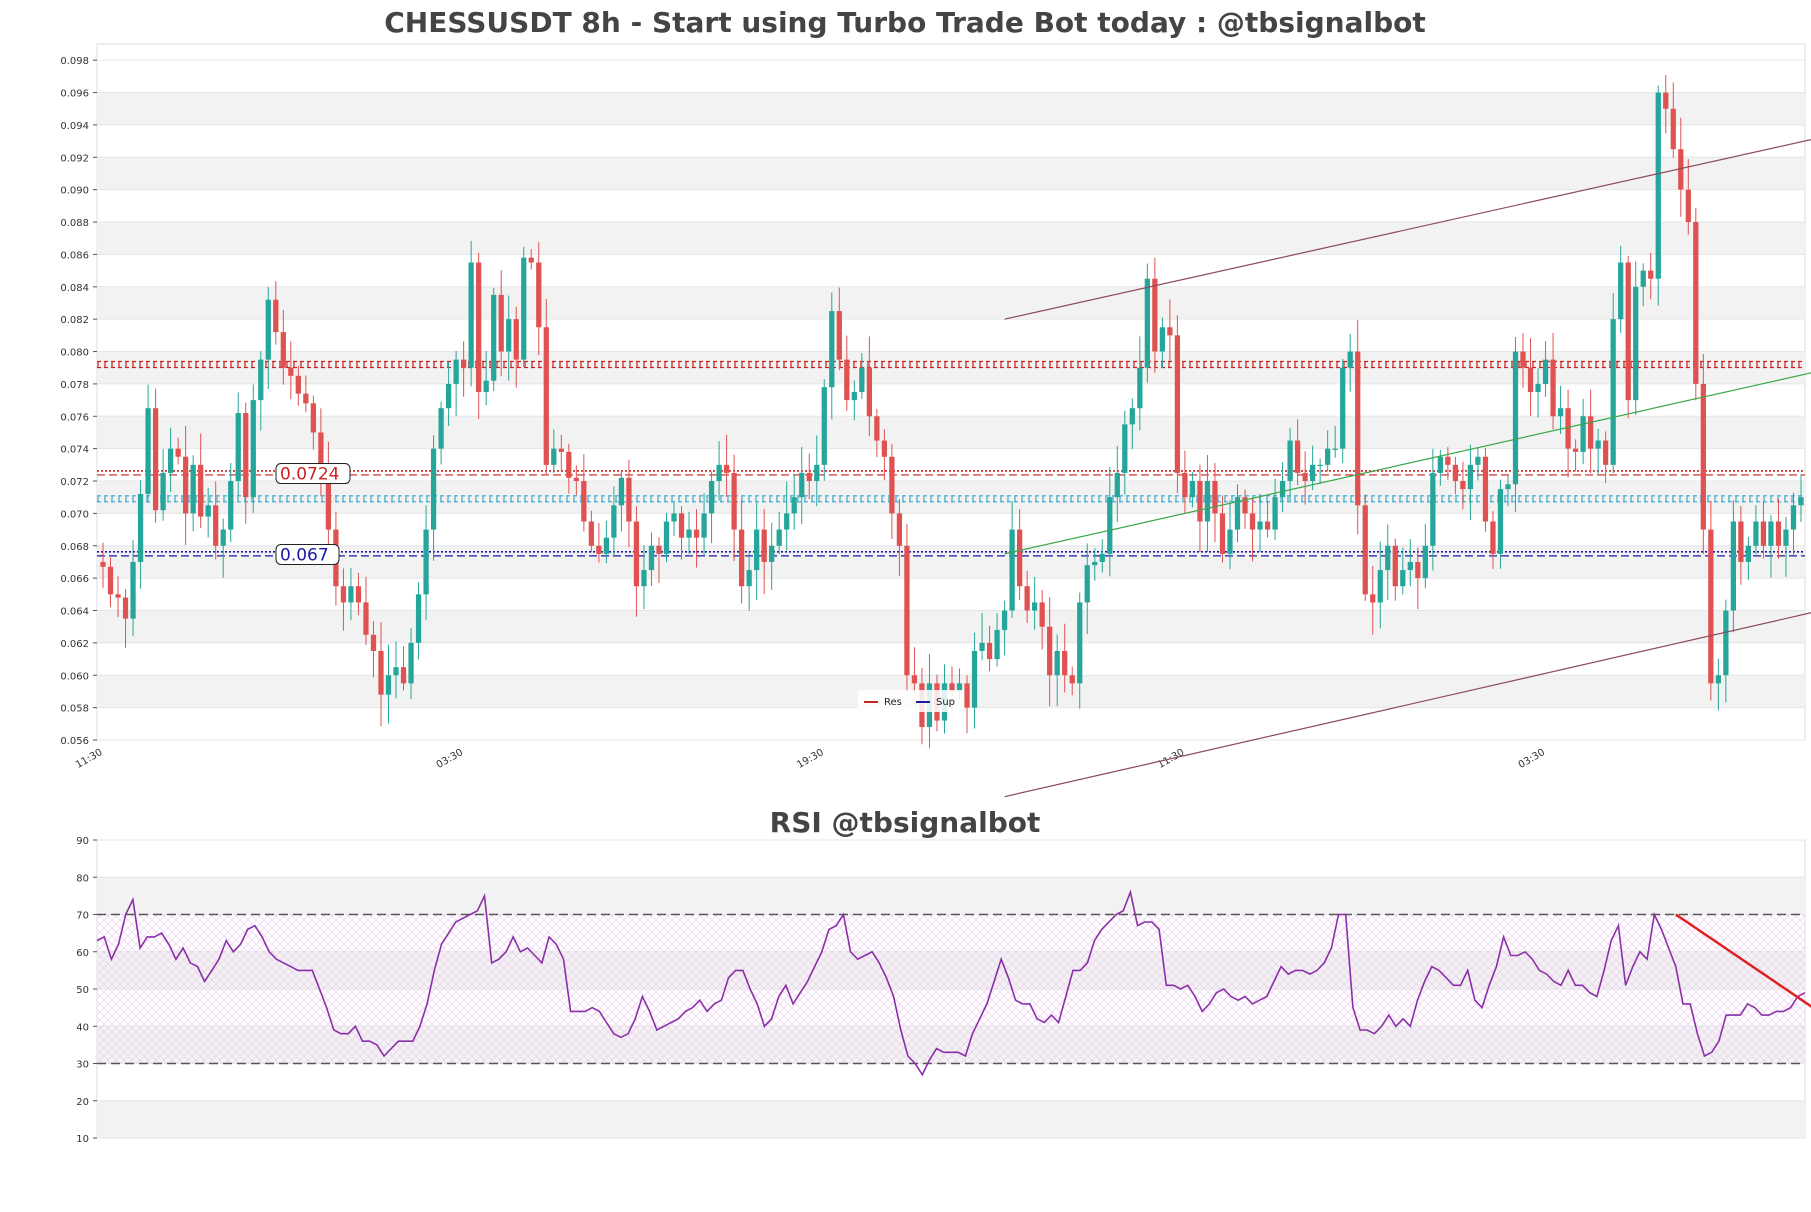 The width and height of the screenshot is (1811, 1212). What do you see at coordinates (82, 1027) in the screenshot?
I see `rsi-y-tick-label: 40` at bounding box center [82, 1027].